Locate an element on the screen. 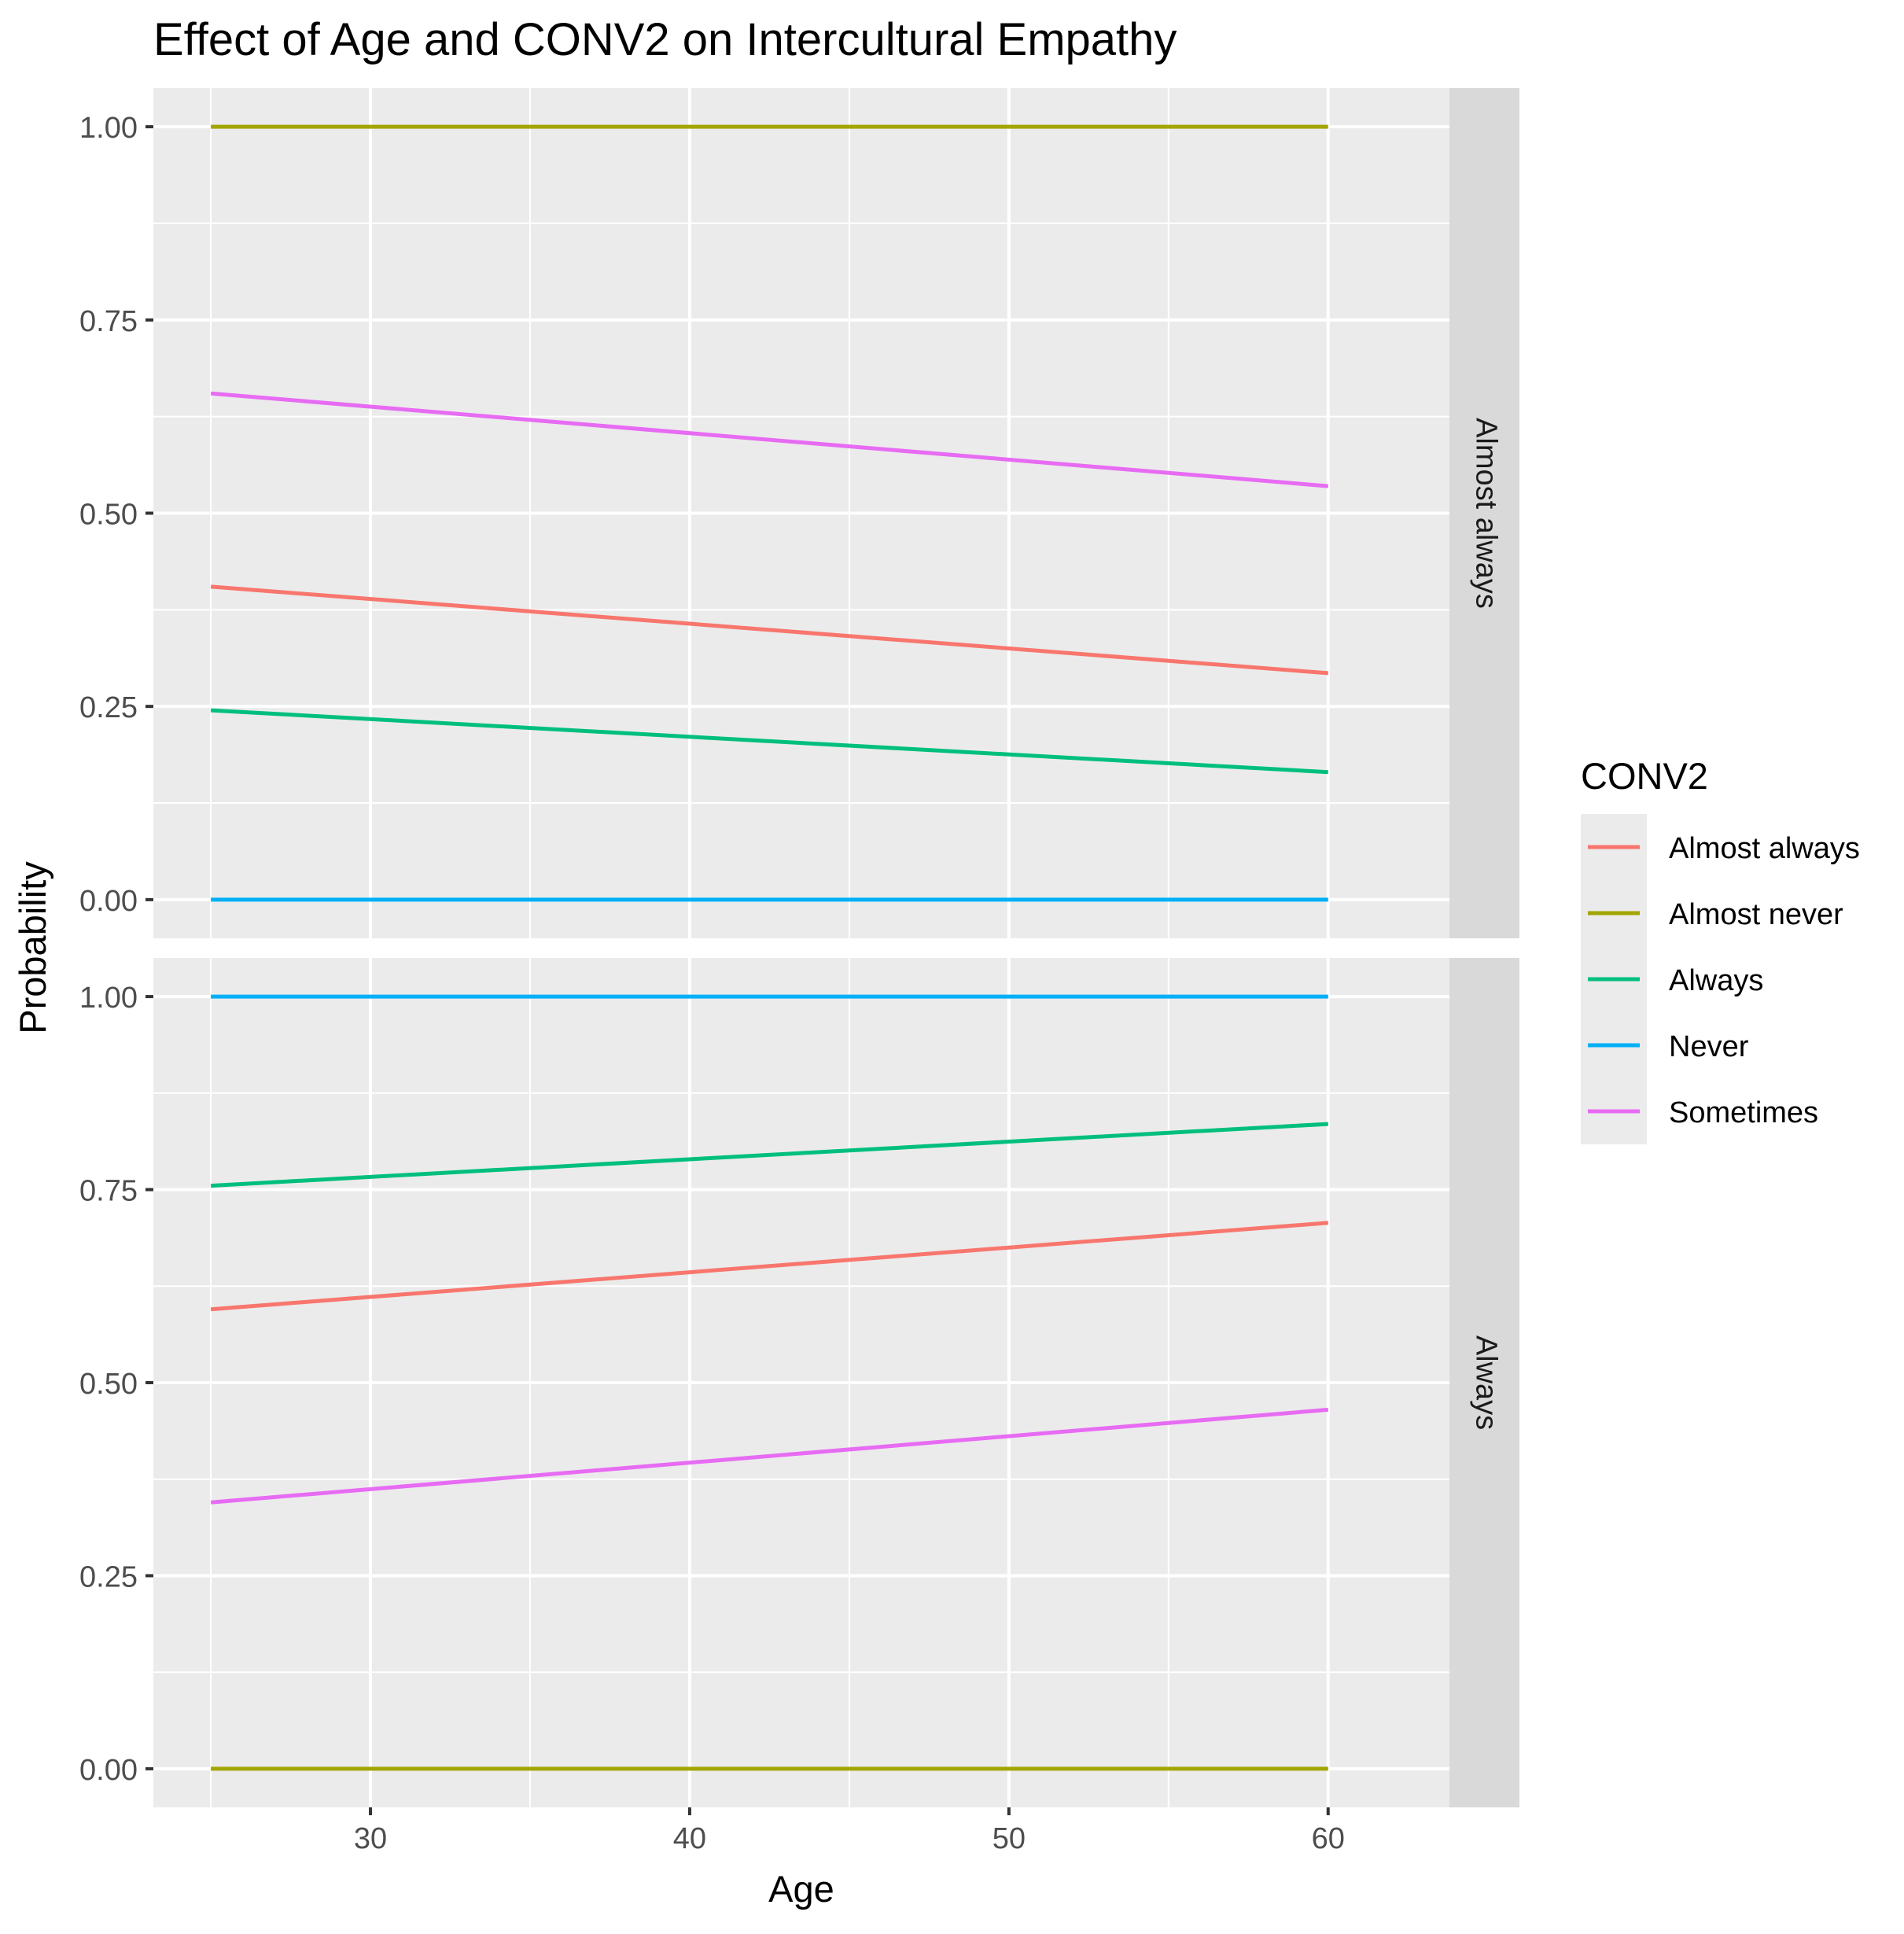 The height and width of the screenshot is (1934, 1904). y-axis-title: Probability is located at coordinates (32, 947).